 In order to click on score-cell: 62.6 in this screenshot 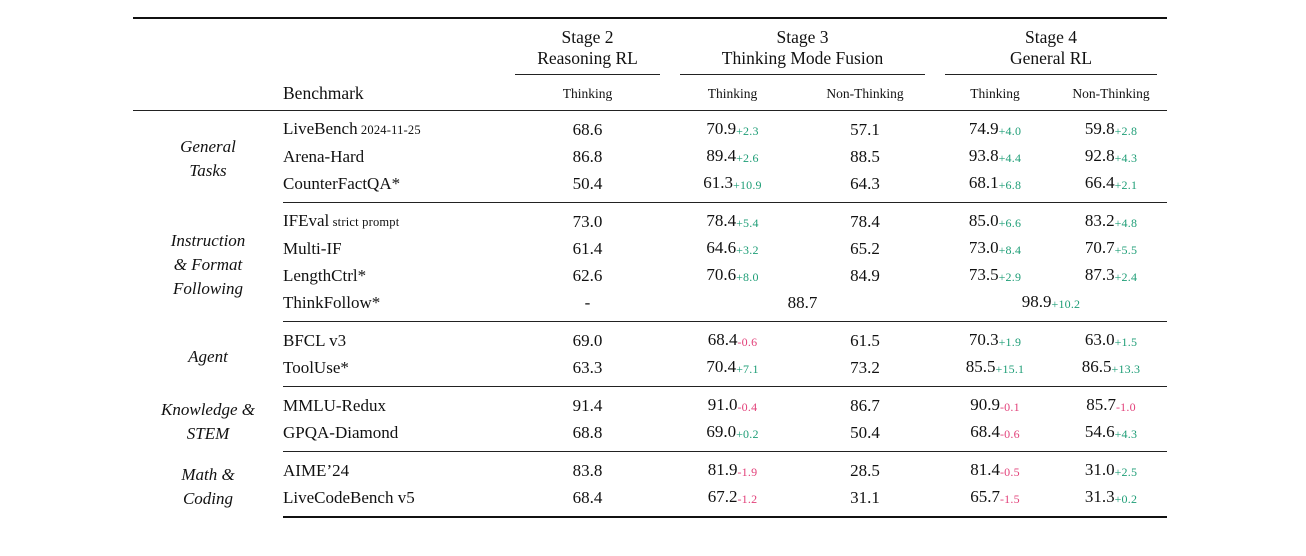, I will do `click(587, 275)`.